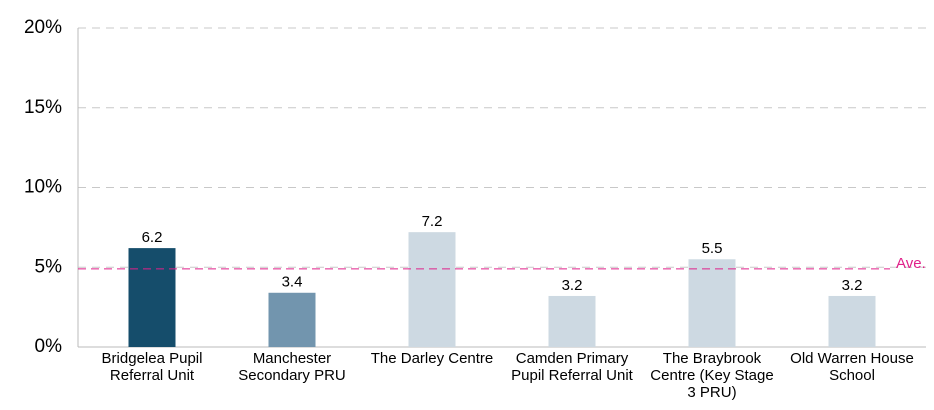 The width and height of the screenshot is (934, 410). I want to click on y-tick-label: 10%, so click(43, 187).